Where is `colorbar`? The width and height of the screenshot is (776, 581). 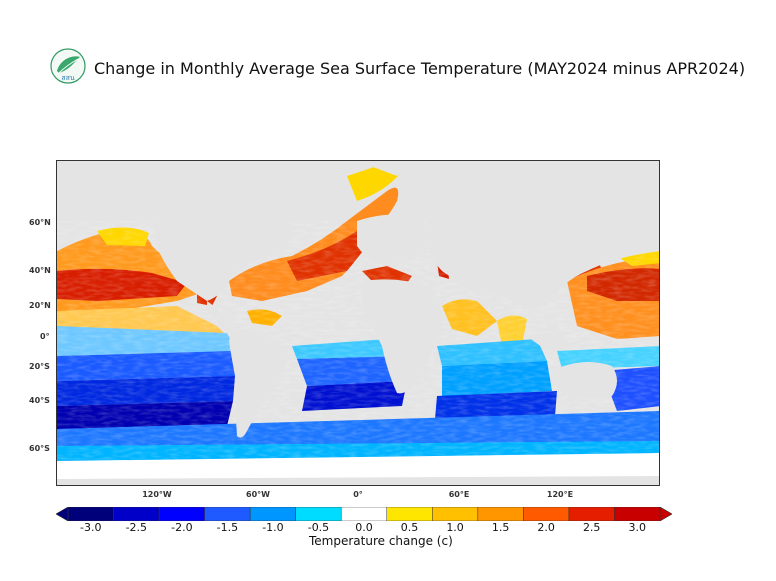
colorbar is located at coordinates (364, 514).